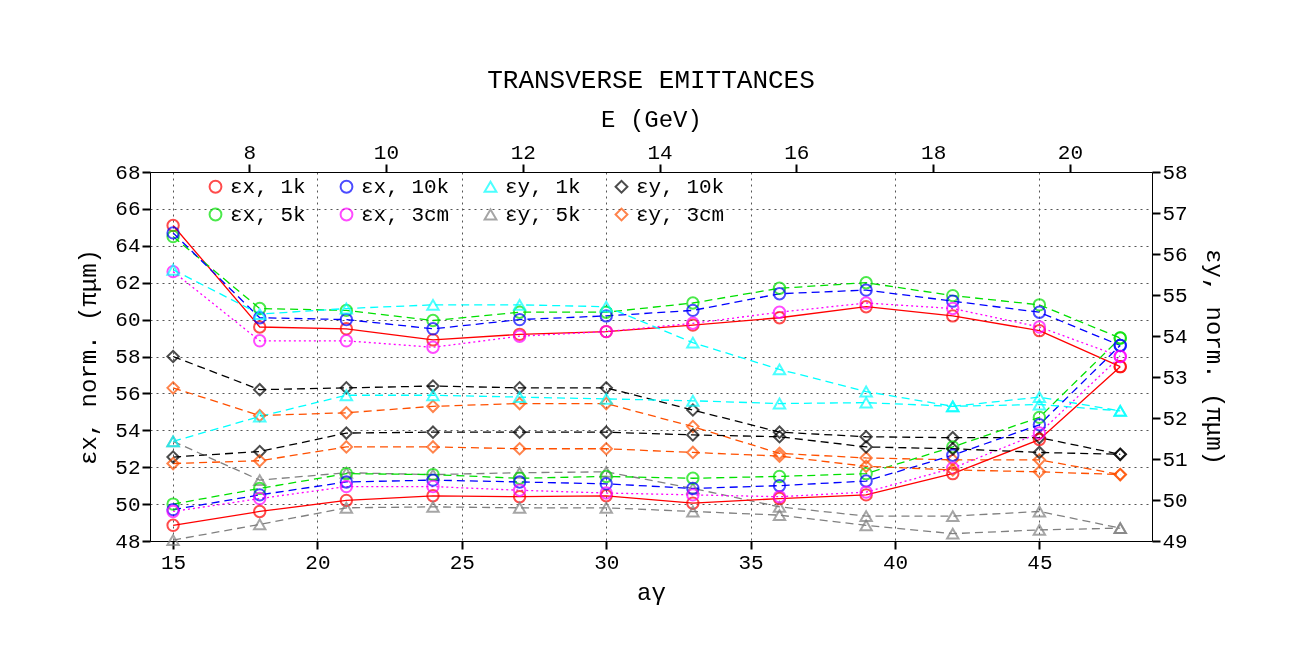 The image size is (1303, 656). What do you see at coordinates (90, 357) in the screenshot?
I see `y-axis-title: εx, norm. (πμm)` at bounding box center [90, 357].